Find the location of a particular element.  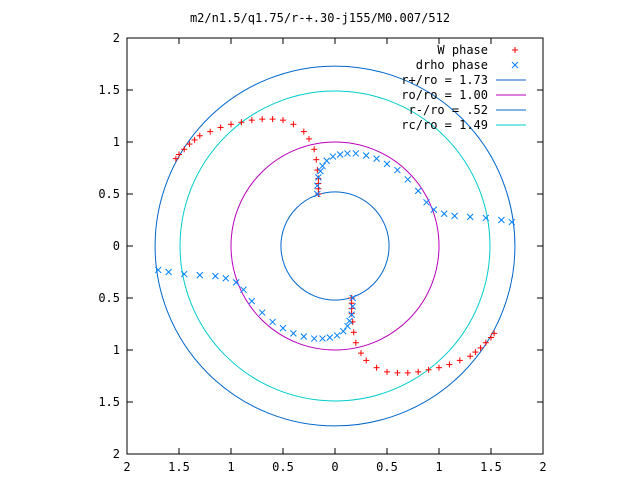

x-tick-label-3: 0.5 is located at coordinates (283, 467).